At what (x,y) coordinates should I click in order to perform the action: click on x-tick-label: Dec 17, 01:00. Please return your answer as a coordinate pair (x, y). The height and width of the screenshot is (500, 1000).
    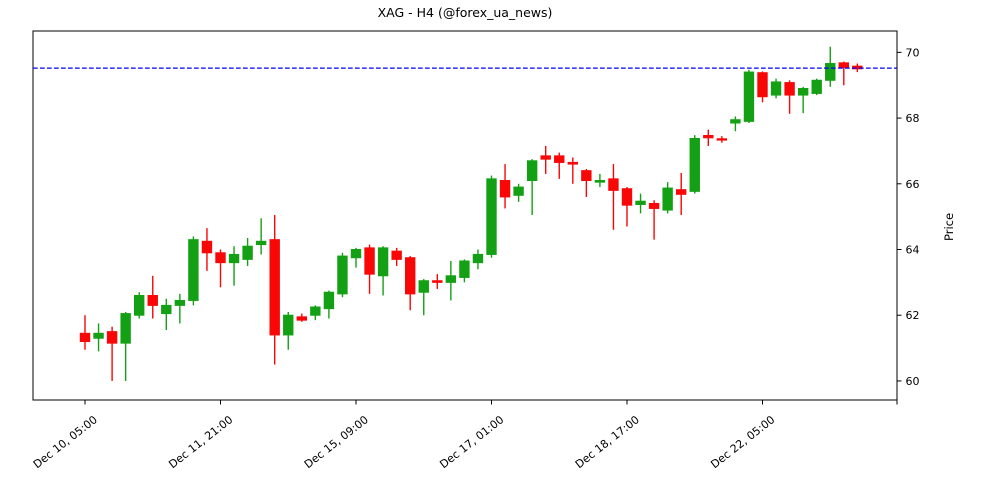
    Looking at the image, I should click on (471, 442).